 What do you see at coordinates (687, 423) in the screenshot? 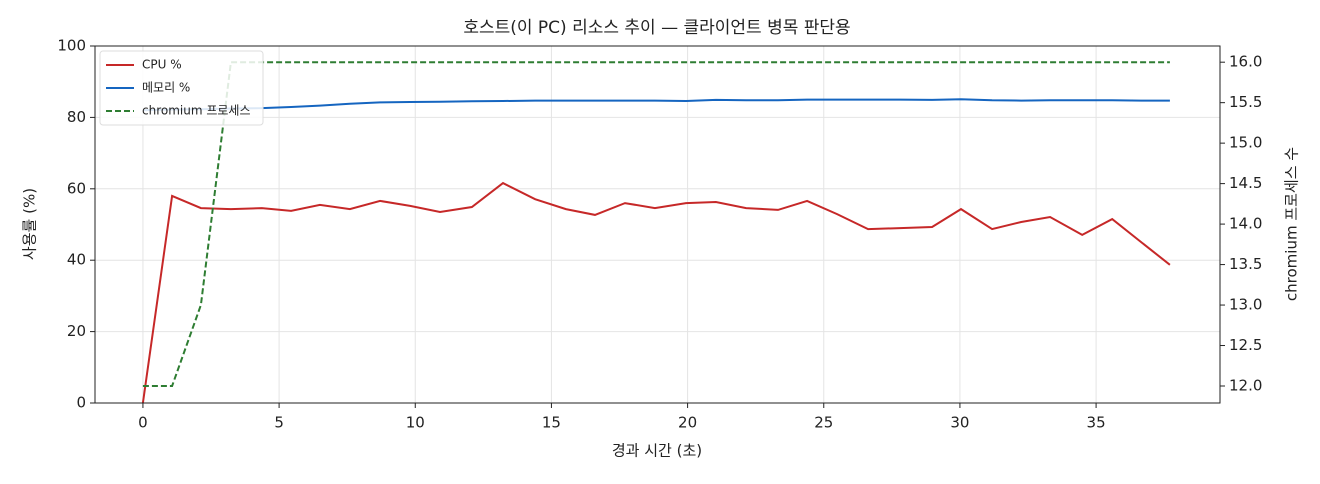
I see `x-tick-label: 20` at bounding box center [687, 423].